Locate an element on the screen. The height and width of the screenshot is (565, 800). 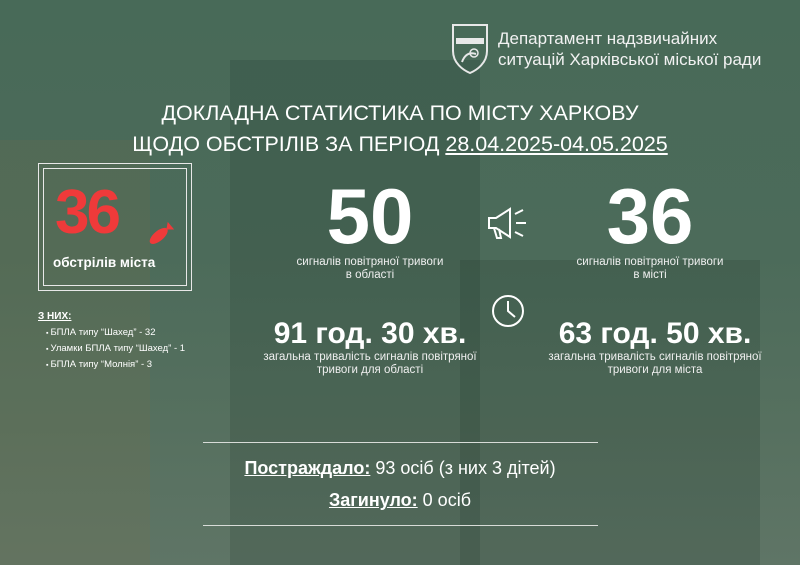
shelling-frame-inner is located at coordinates (115, 227).